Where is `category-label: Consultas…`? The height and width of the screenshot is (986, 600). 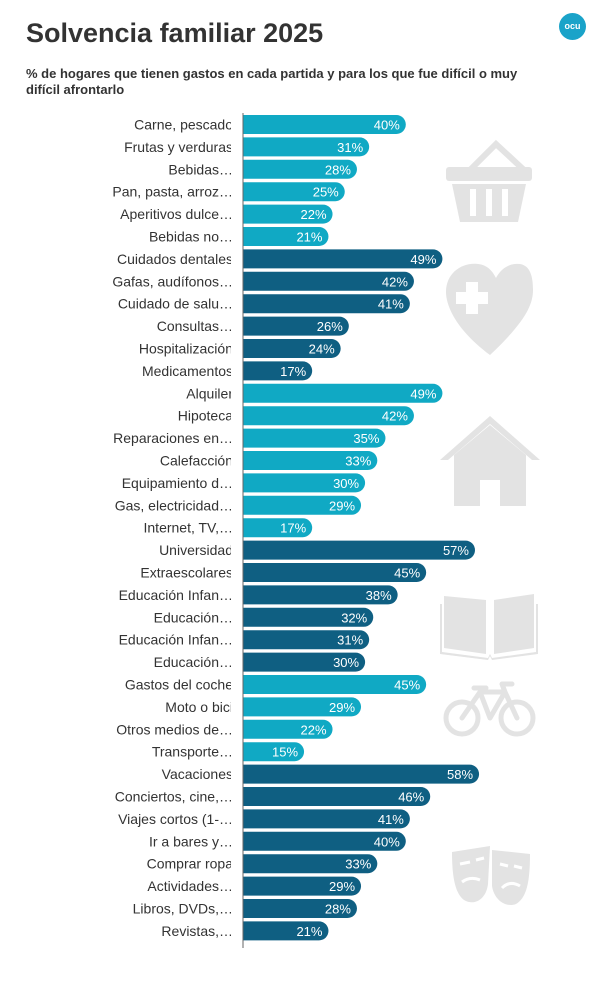 category-label: Consultas… is located at coordinates (195, 326).